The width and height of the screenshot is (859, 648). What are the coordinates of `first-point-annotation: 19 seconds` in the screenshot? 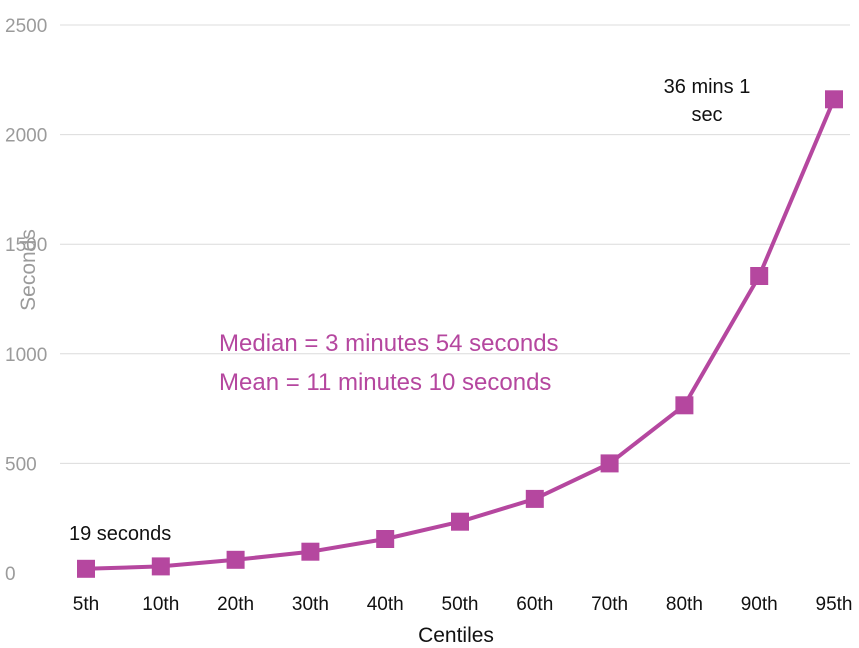 It's located at (120, 534).